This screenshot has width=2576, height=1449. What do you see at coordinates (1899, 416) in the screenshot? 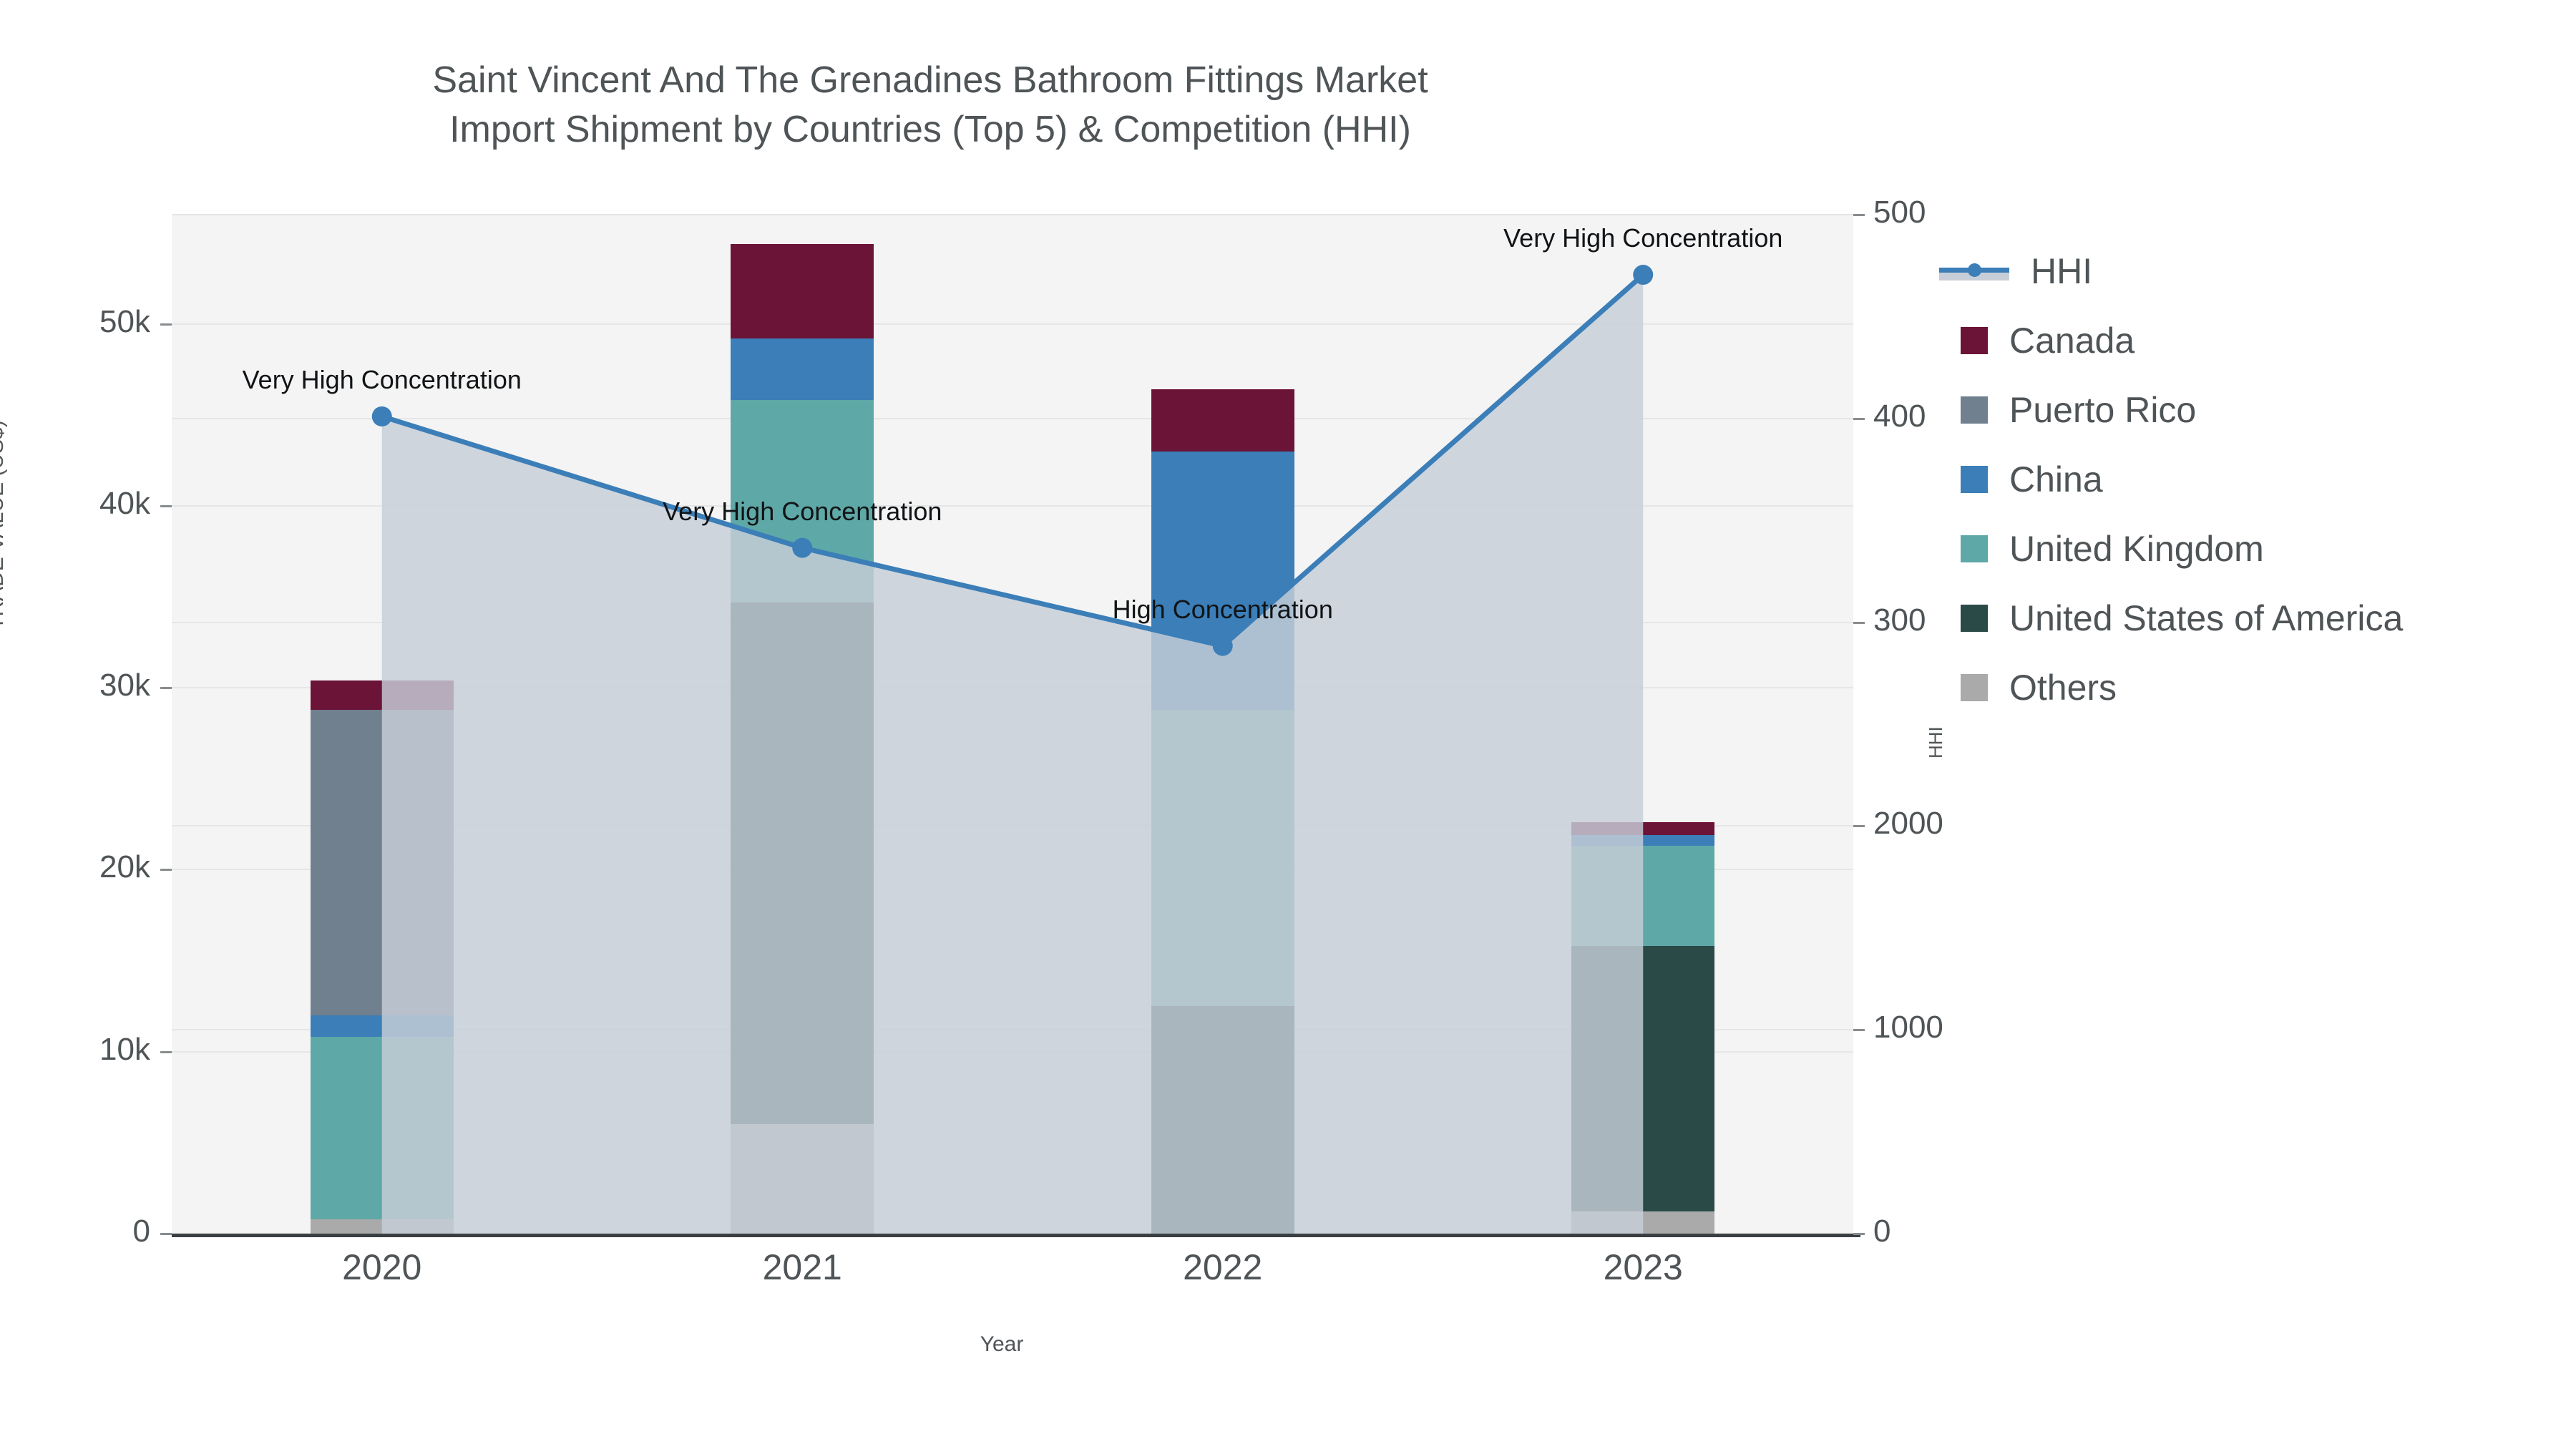
I see `y-tick-label-right: 400` at bounding box center [1899, 416].